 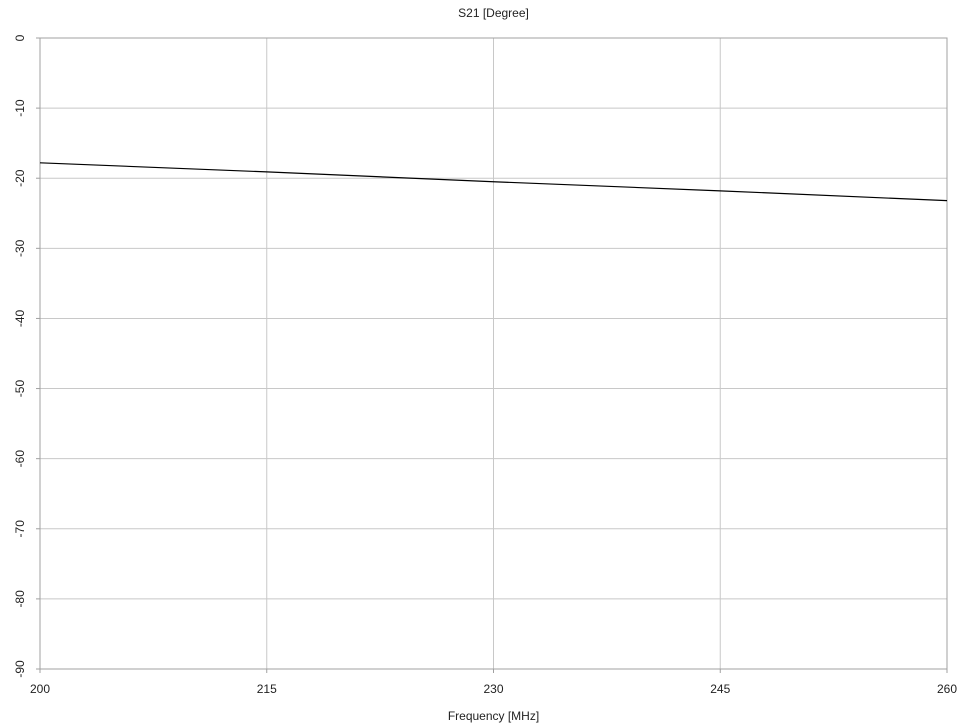 What do you see at coordinates (20, 389) in the screenshot?
I see `y-tick-label: -50` at bounding box center [20, 389].